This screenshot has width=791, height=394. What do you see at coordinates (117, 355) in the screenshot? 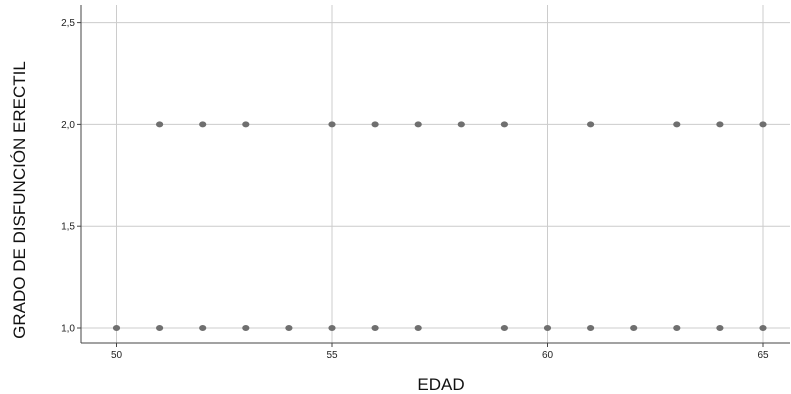
I see `x-tick-label: 50` at bounding box center [117, 355].